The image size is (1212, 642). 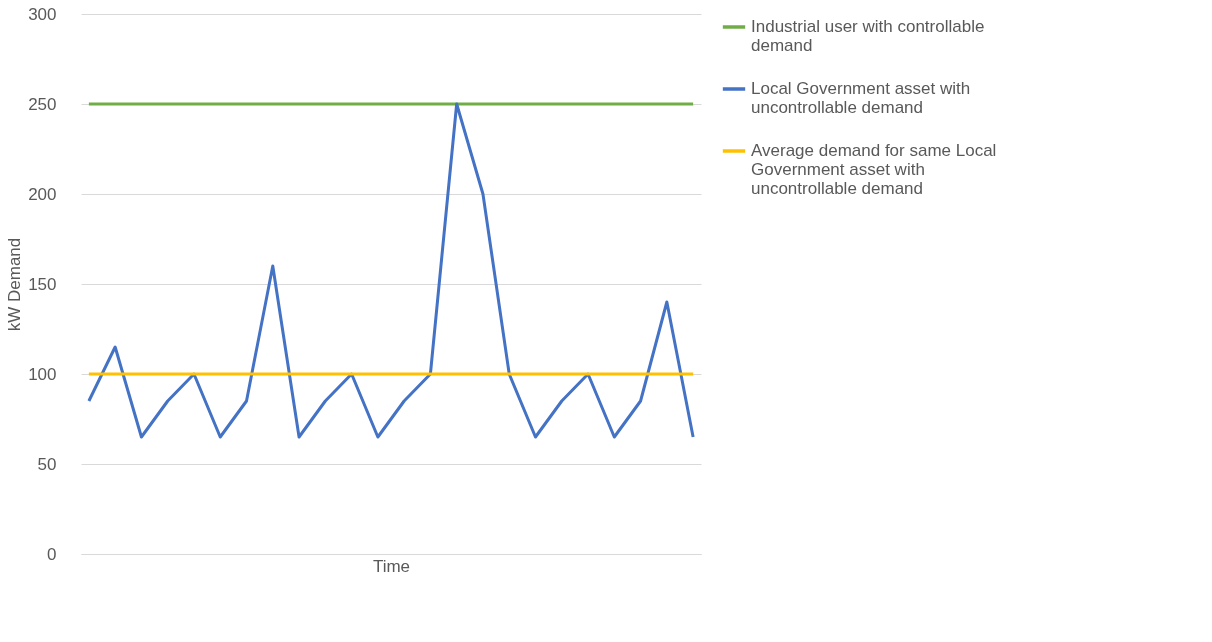 I want to click on x-axis-title: Time, so click(x=391, y=566).